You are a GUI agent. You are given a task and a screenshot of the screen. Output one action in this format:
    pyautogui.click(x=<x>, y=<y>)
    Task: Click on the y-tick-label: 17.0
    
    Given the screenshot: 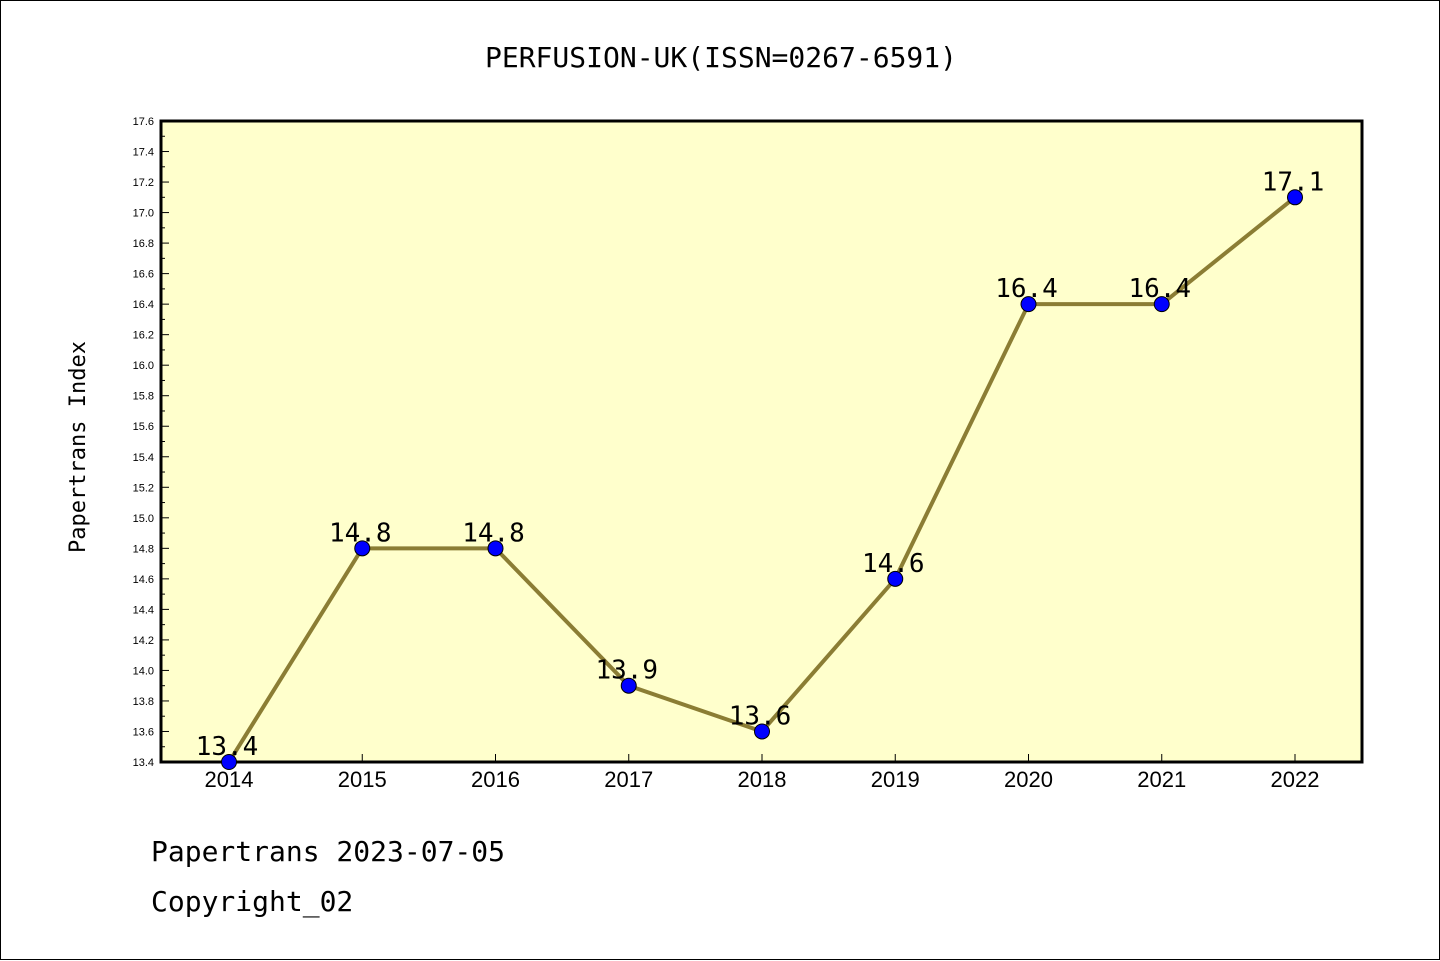 What is the action you would take?
    pyautogui.click(x=143, y=214)
    